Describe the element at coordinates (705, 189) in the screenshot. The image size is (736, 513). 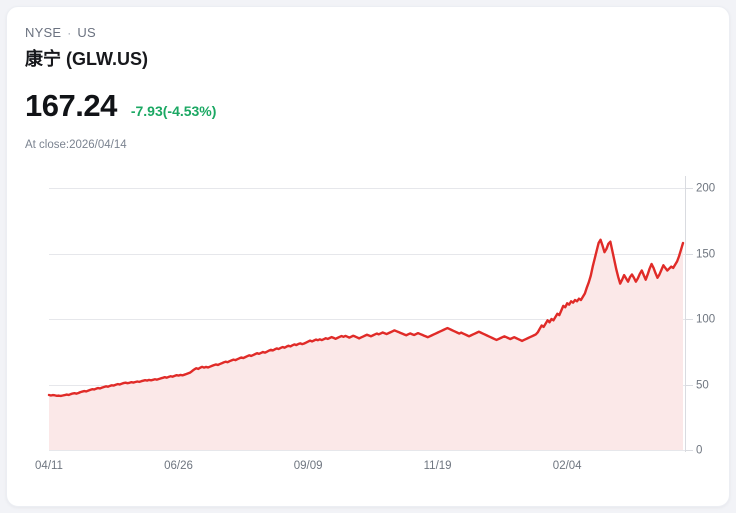
I see `y-axis-tick-label: 200` at that location.